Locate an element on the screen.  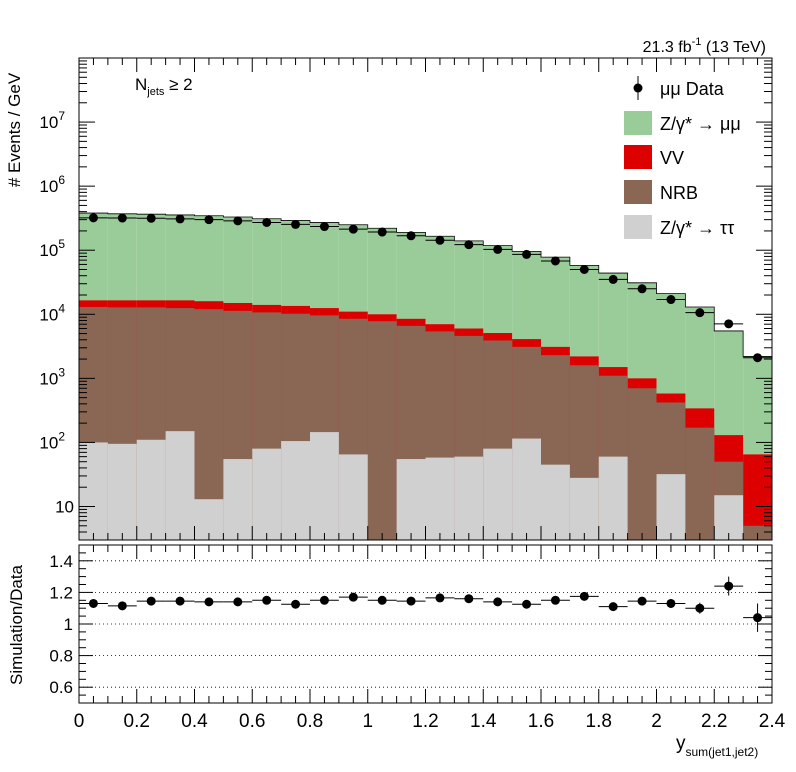
y-tick-label: 10⁷ is located at coordinates (52, 120).